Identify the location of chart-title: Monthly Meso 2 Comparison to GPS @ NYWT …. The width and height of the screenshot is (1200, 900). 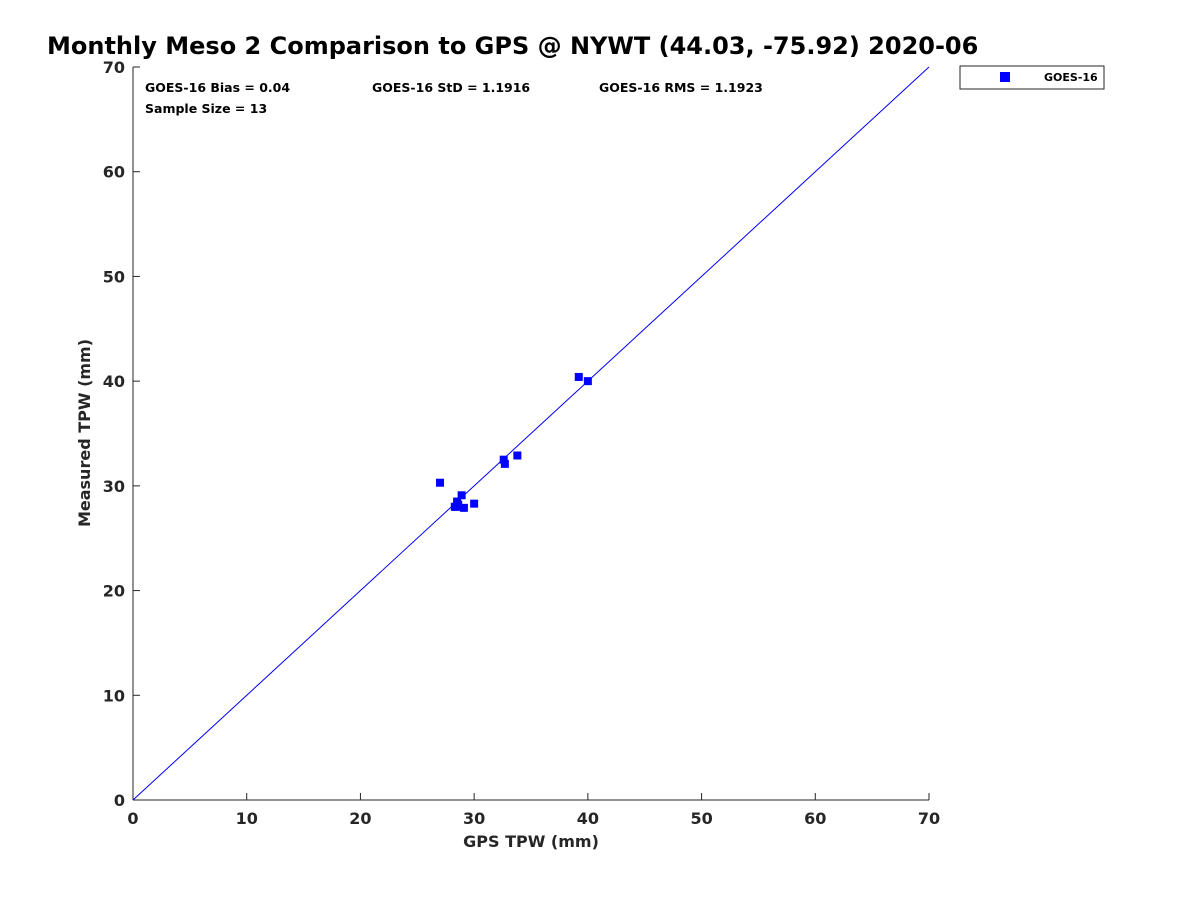
(512, 46).